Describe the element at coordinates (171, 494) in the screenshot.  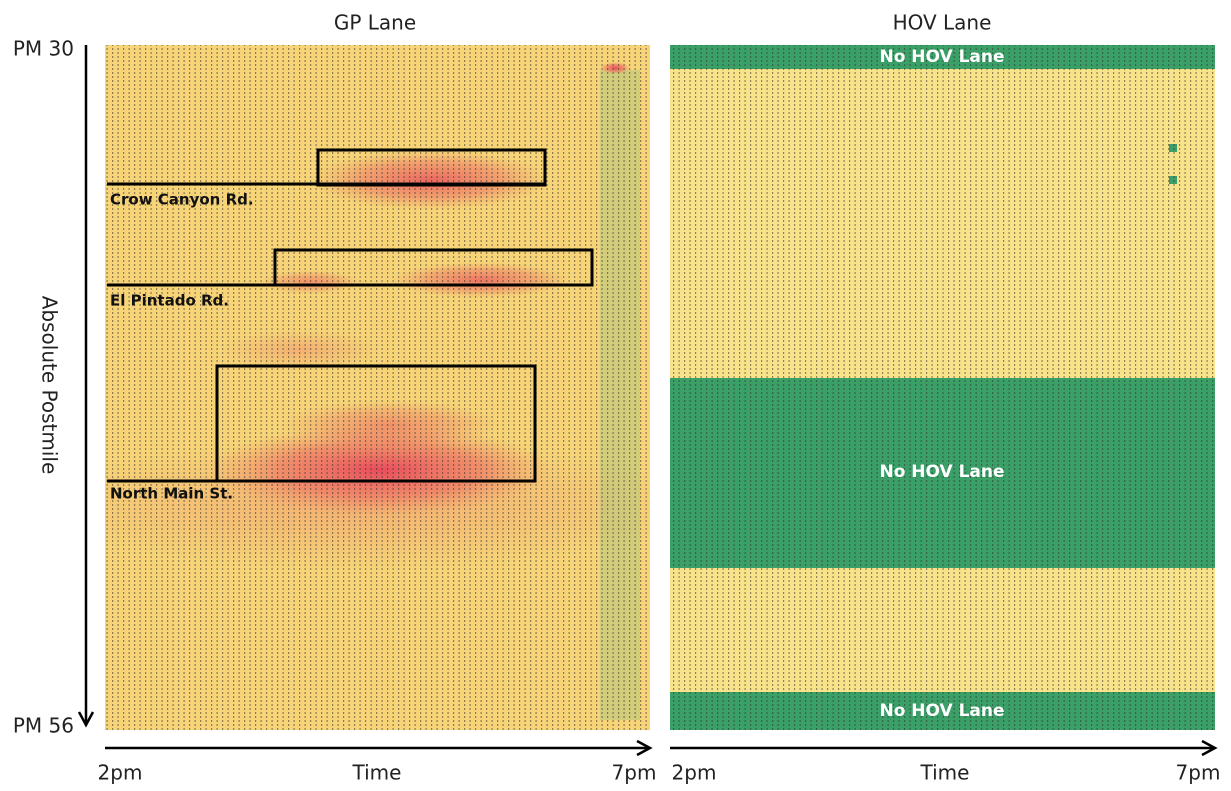
I see `landmark-label: North Main St.` at that location.